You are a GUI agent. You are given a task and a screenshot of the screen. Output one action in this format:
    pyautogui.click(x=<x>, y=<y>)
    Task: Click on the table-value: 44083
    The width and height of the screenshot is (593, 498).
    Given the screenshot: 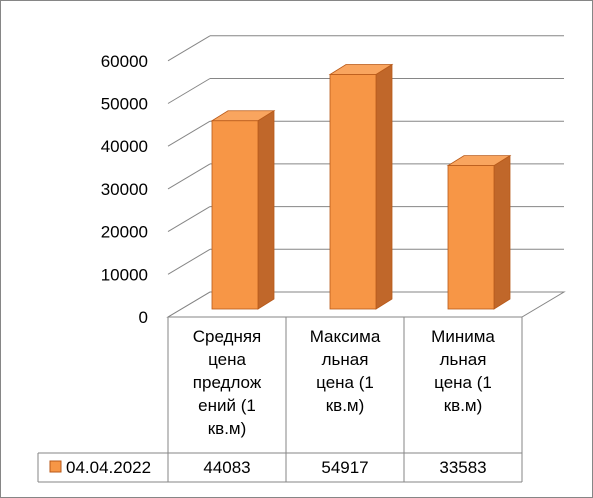 What is the action you would take?
    pyautogui.click(x=226, y=467)
    